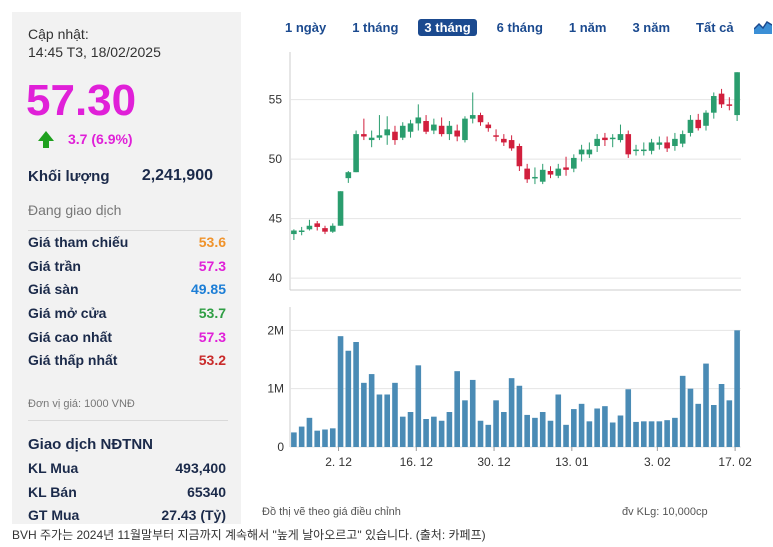 This screenshot has height=547, width=773. What do you see at coordinates (73, 360) in the screenshot?
I see `price-label: Giá thấp nhất` at bounding box center [73, 360].